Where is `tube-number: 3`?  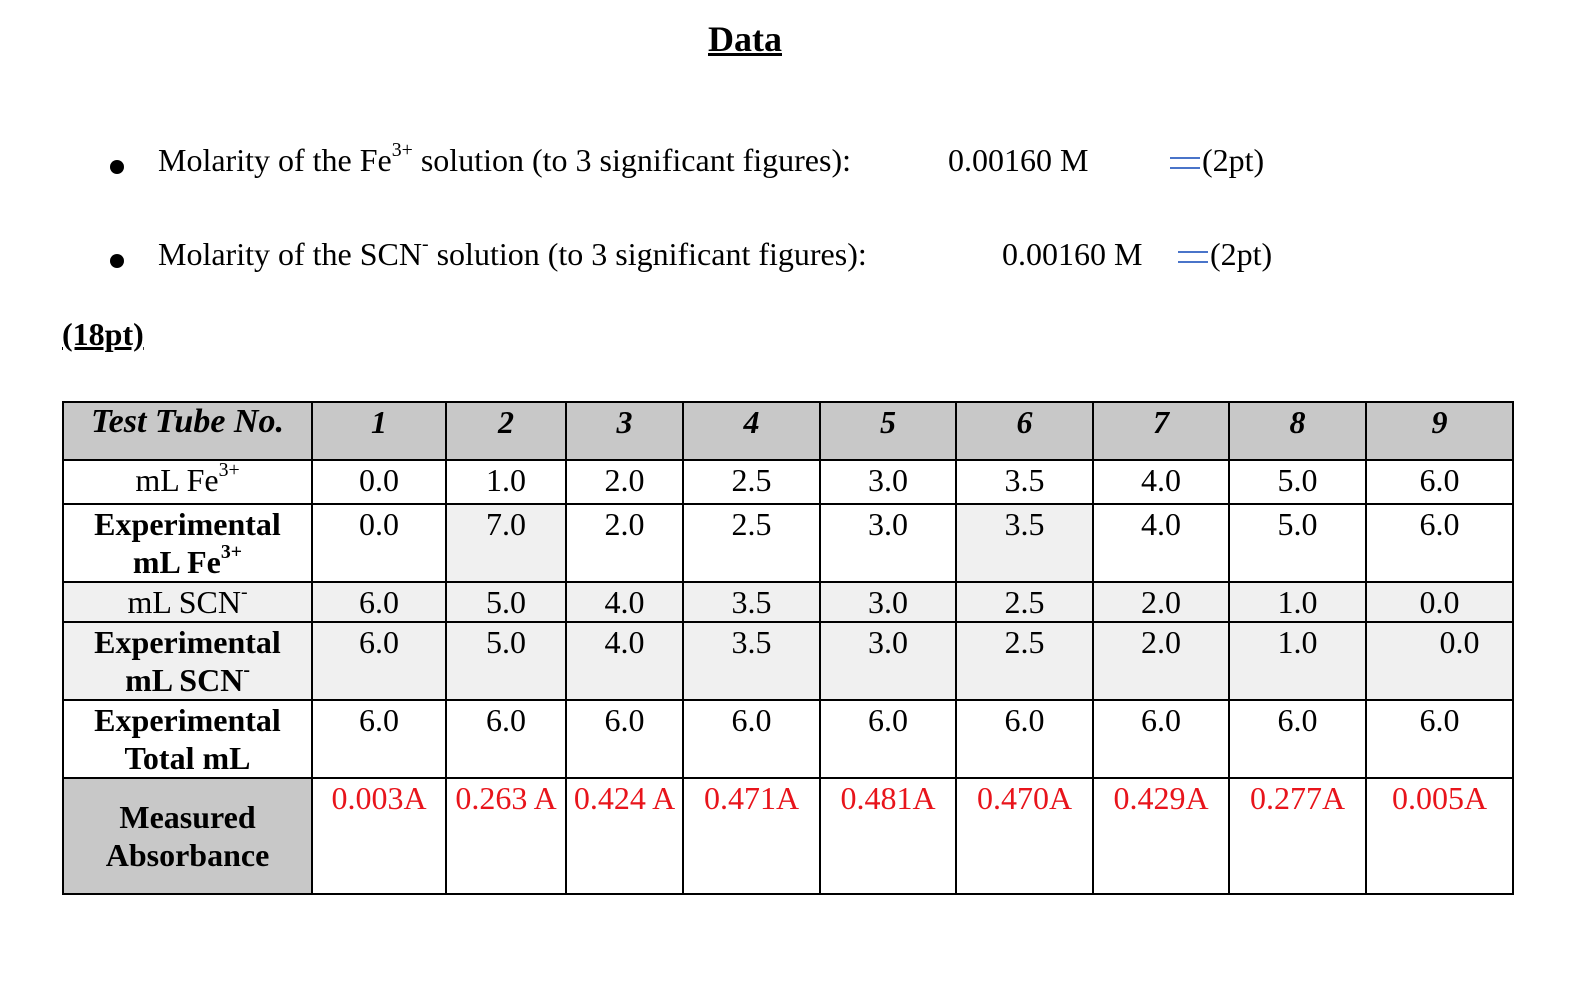 tube-number: 3 is located at coordinates (624, 431).